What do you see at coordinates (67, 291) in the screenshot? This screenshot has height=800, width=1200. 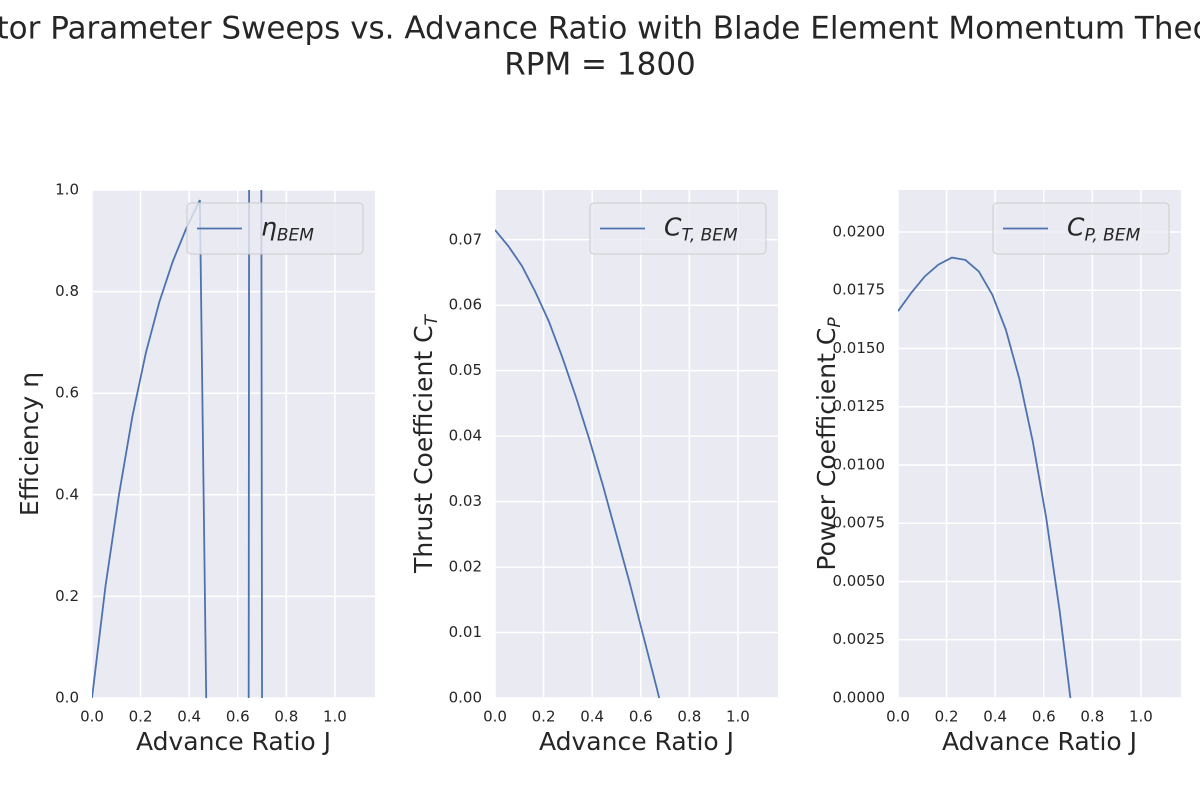 I see `y-tick-label: 0.8` at bounding box center [67, 291].